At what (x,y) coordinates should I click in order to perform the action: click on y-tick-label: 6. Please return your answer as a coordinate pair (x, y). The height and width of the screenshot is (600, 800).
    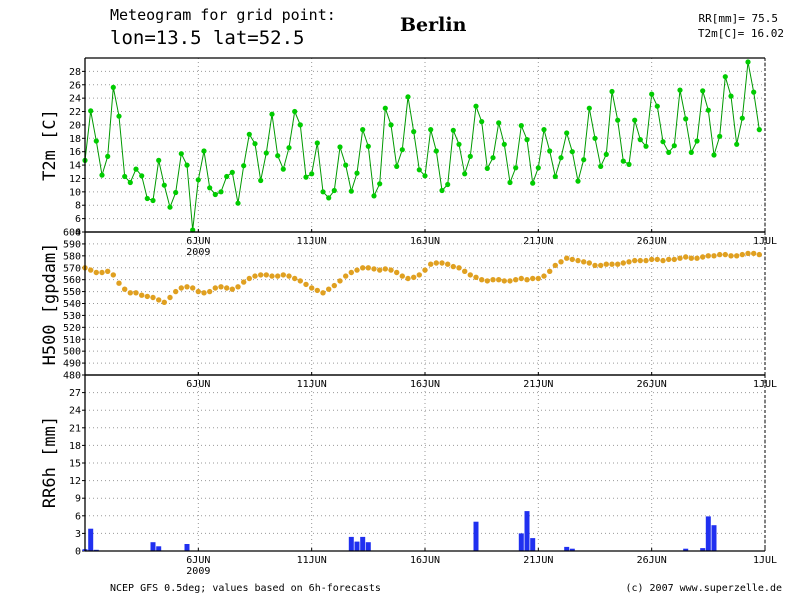
    Looking at the image, I should click on (78, 516).